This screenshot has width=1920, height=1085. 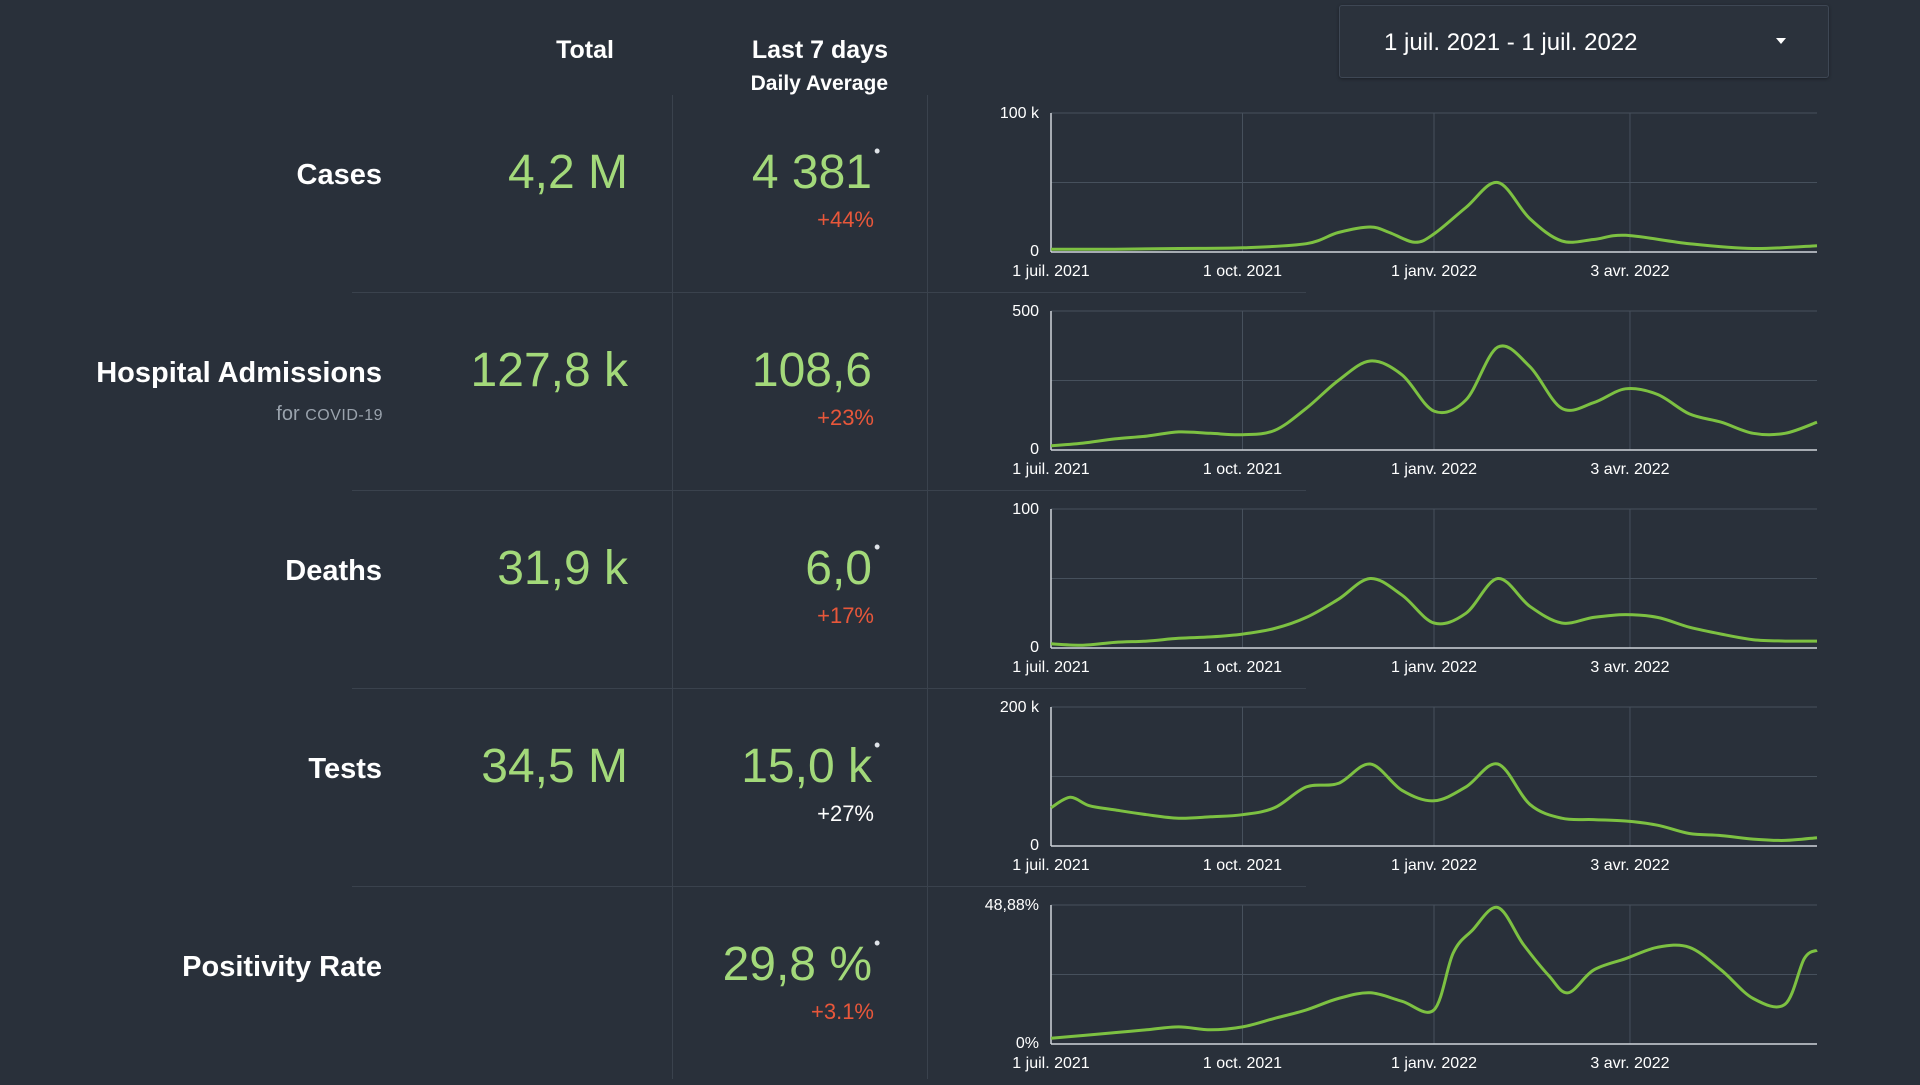 I want to click on metric-label: Tests, so click(x=345, y=769).